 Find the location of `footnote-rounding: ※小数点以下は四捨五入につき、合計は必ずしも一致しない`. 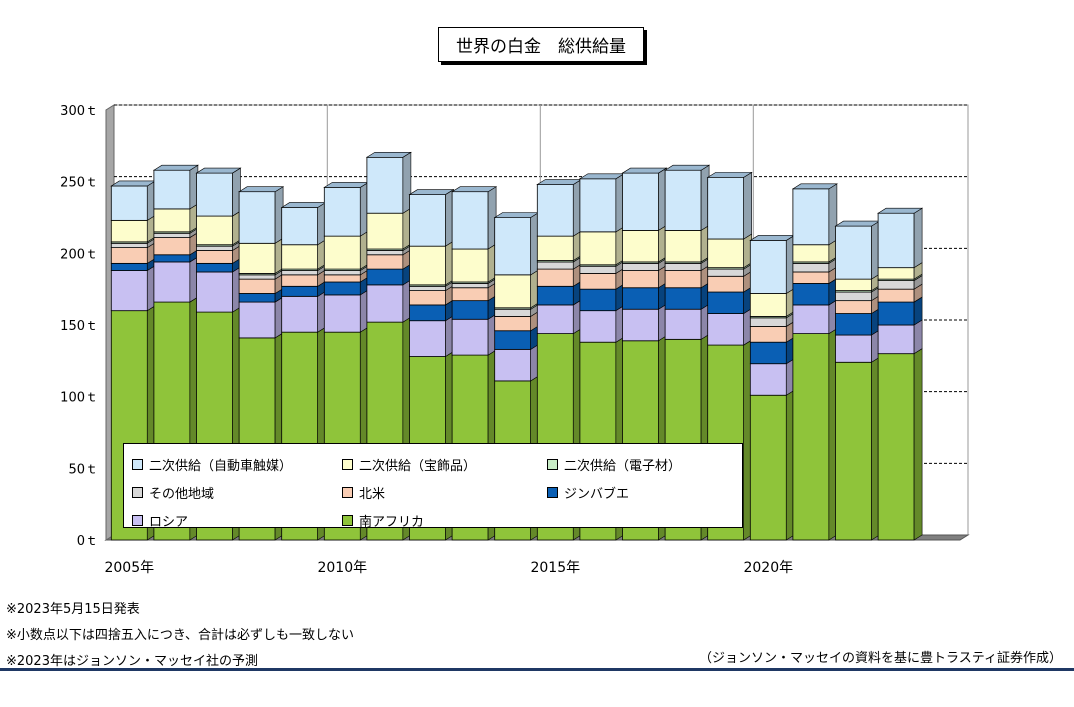

footnote-rounding: ※小数点以下は四捨五入につき、合計は必ずしも一致しない is located at coordinates (180, 635).